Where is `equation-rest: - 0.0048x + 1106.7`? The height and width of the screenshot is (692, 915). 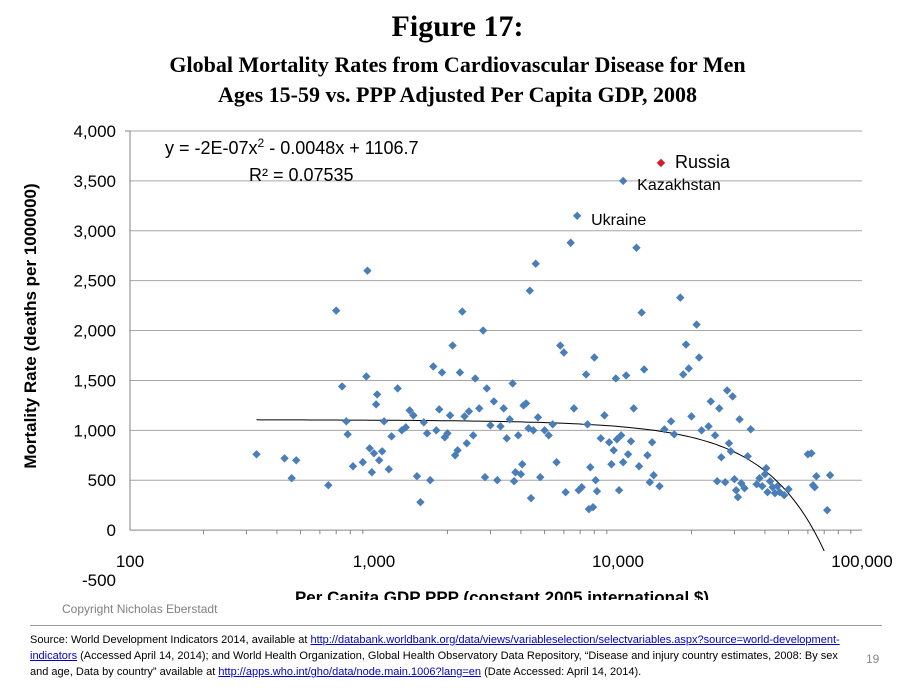 equation-rest: - 0.0048x + 1106.7 is located at coordinates (341, 148).